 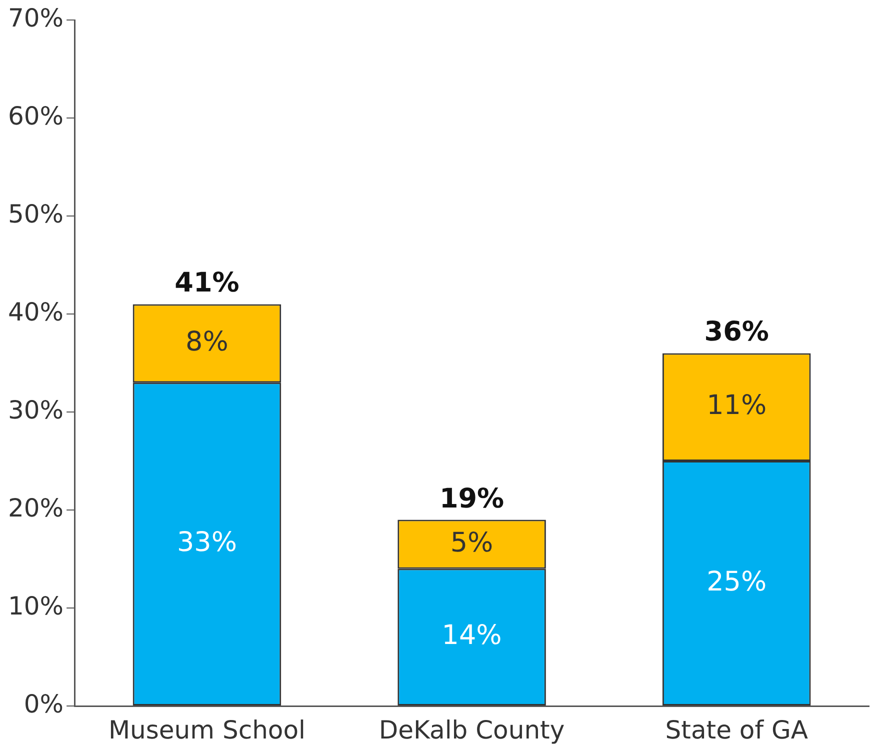 What do you see at coordinates (36, 508) in the screenshot?
I see `y-tick-label: 20%` at bounding box center [36, 508].